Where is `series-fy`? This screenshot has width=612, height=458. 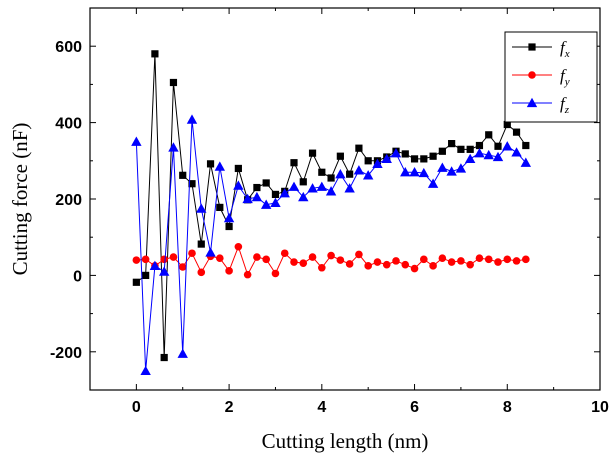 series-fy is located at coordinates (331, 260).